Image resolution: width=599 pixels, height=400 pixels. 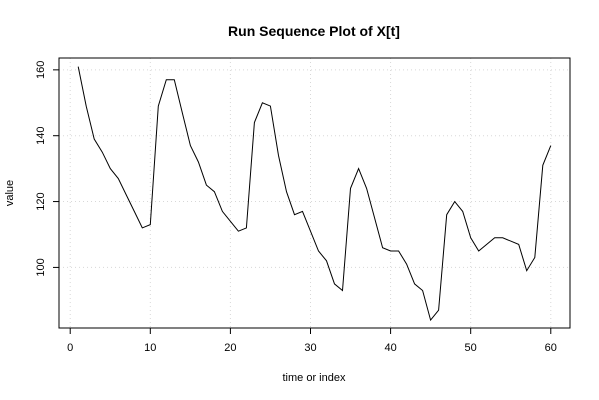 What do you see at coordinates (312, 341) in the screenshot?
I see `x-axis: 0 10 20 30 40 50 60` at bounding box center [312, 341].